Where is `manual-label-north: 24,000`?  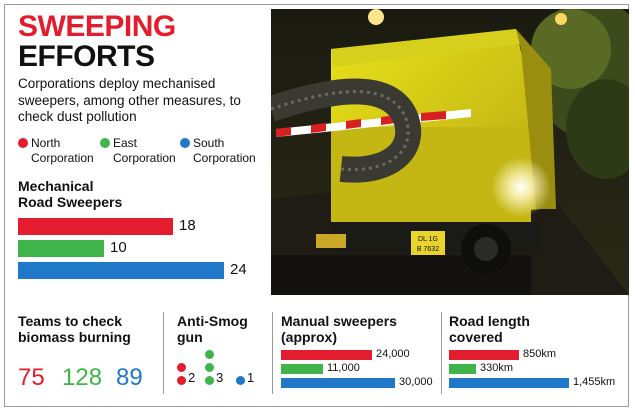
manual-label-north: 24,000 is located at coordinates (393, 354).